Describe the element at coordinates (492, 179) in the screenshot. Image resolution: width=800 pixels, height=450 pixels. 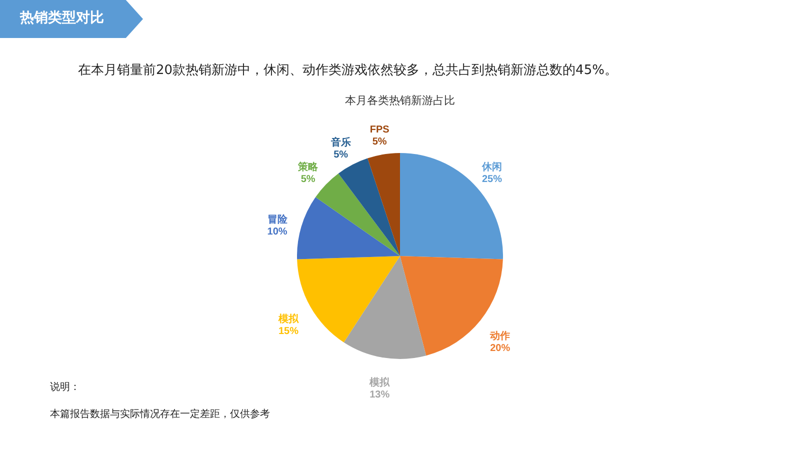
I see `data-label: 25%` at that location.